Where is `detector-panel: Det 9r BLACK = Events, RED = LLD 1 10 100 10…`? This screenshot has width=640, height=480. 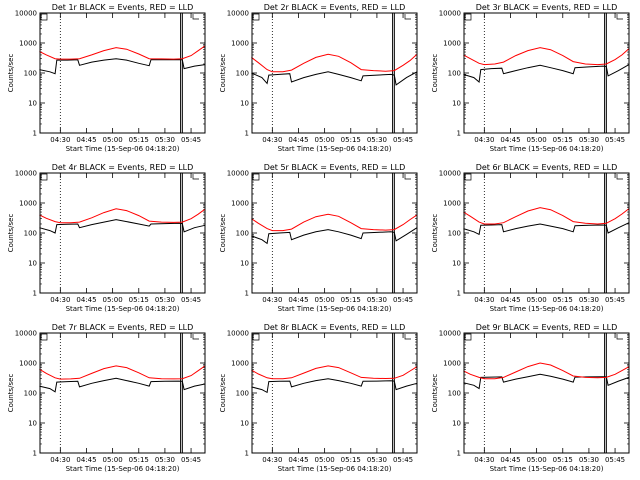
detector-panel: Det 9r BLACK = Events, RED = LLD 1 10 100 10… is located at coordinates (530, 398).